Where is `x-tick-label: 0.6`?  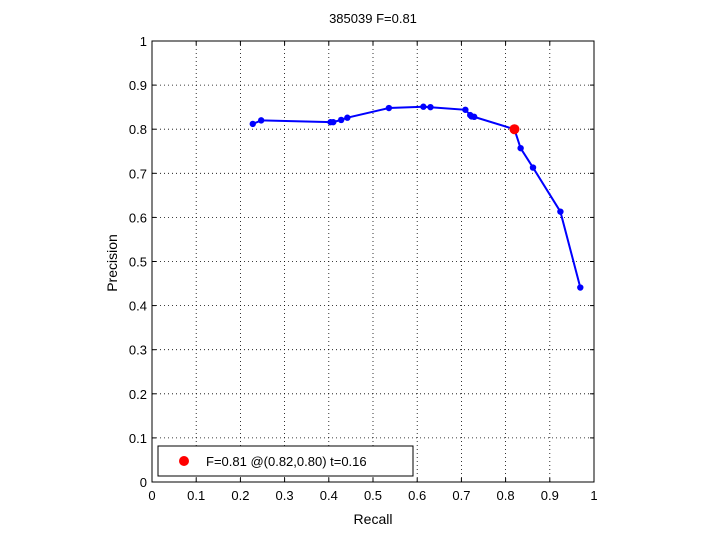 x-tick-label: 0.6 is located at coordinates (417, 495).